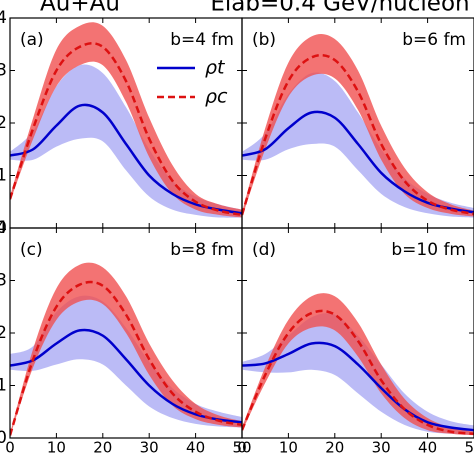  What do you see at coordinates (264, 40) in the screenshot?
I see `panel-label: (b)` at bounding box center [264, 40].